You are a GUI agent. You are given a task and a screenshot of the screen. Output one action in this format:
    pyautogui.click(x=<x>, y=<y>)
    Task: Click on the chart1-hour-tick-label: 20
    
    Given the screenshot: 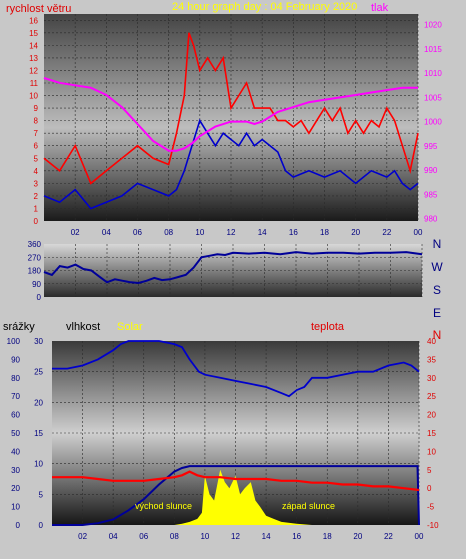 What is the action you would take?
    pyautogui.click(x=355, y=232)
    